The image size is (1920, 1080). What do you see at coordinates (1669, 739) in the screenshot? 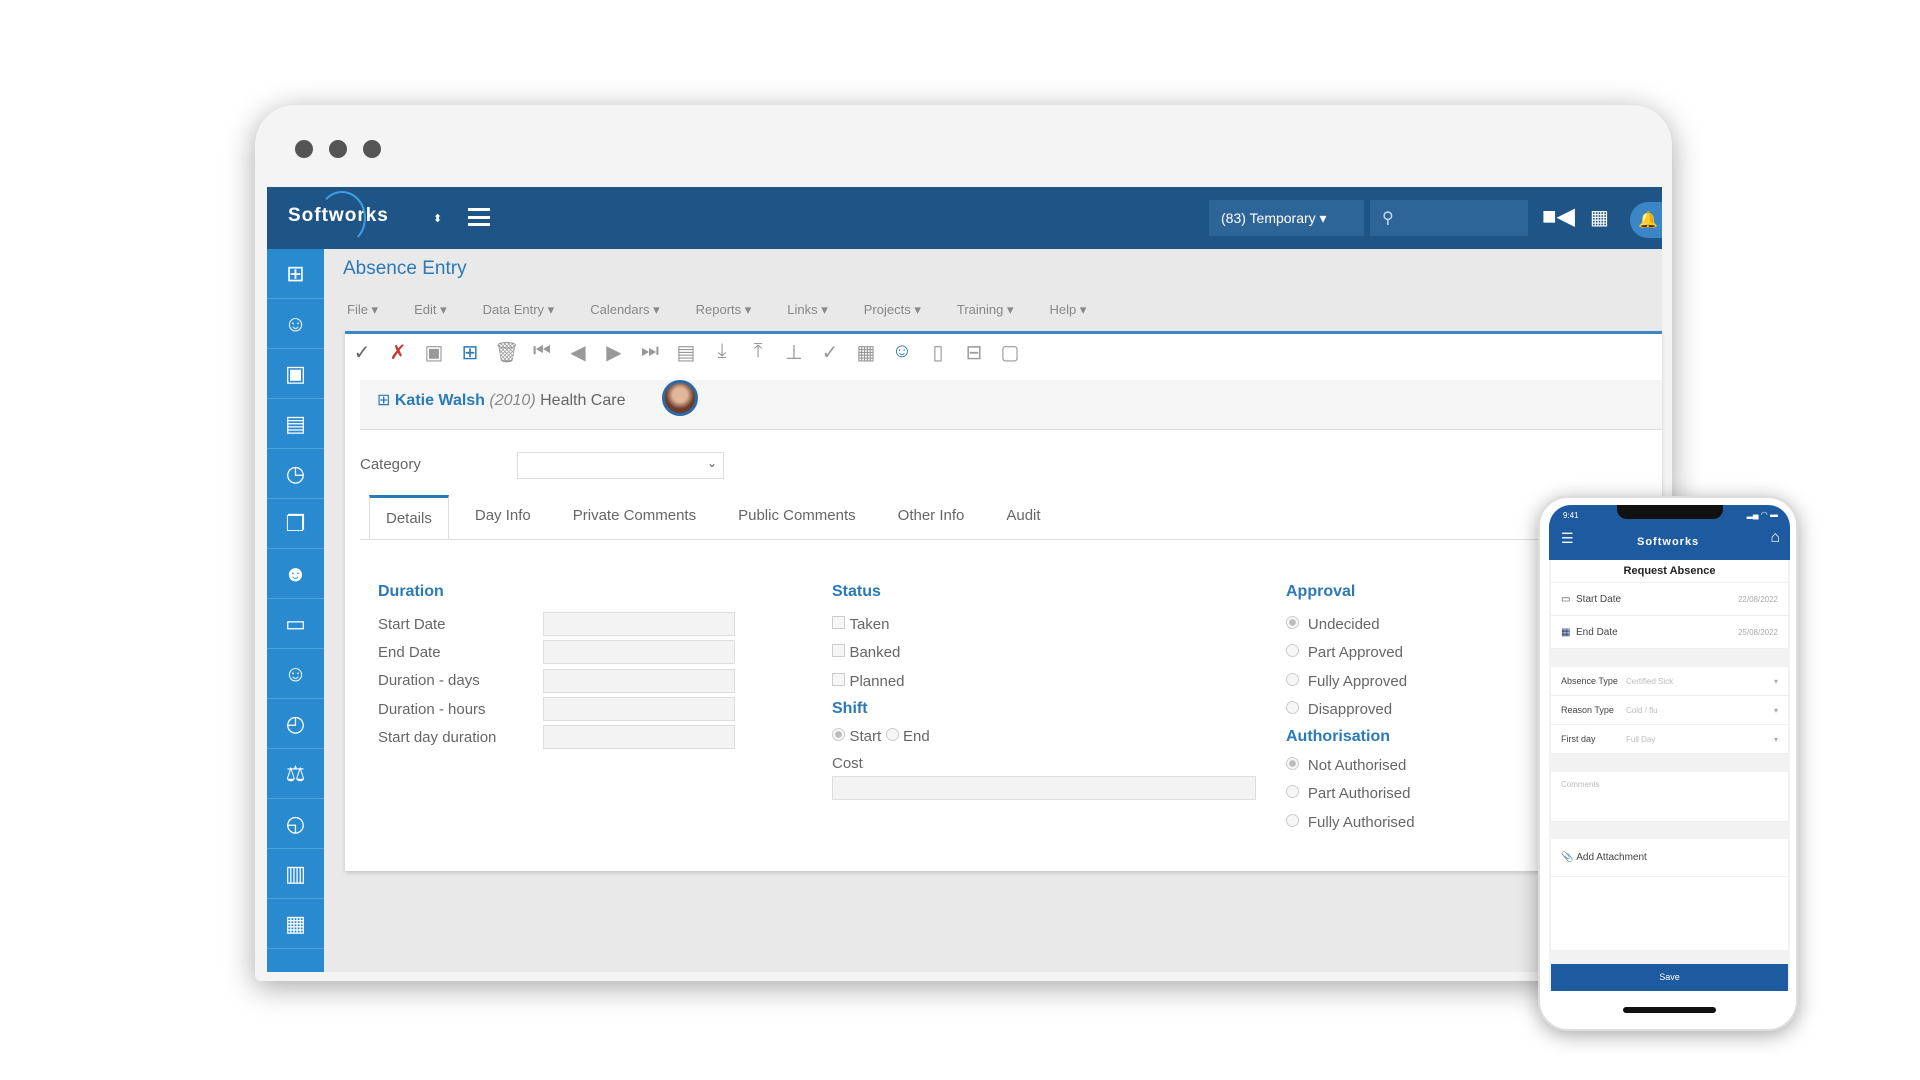
I see `phone-first-day-row: First day Full Day ▾` at bounding box center [1669, 739].